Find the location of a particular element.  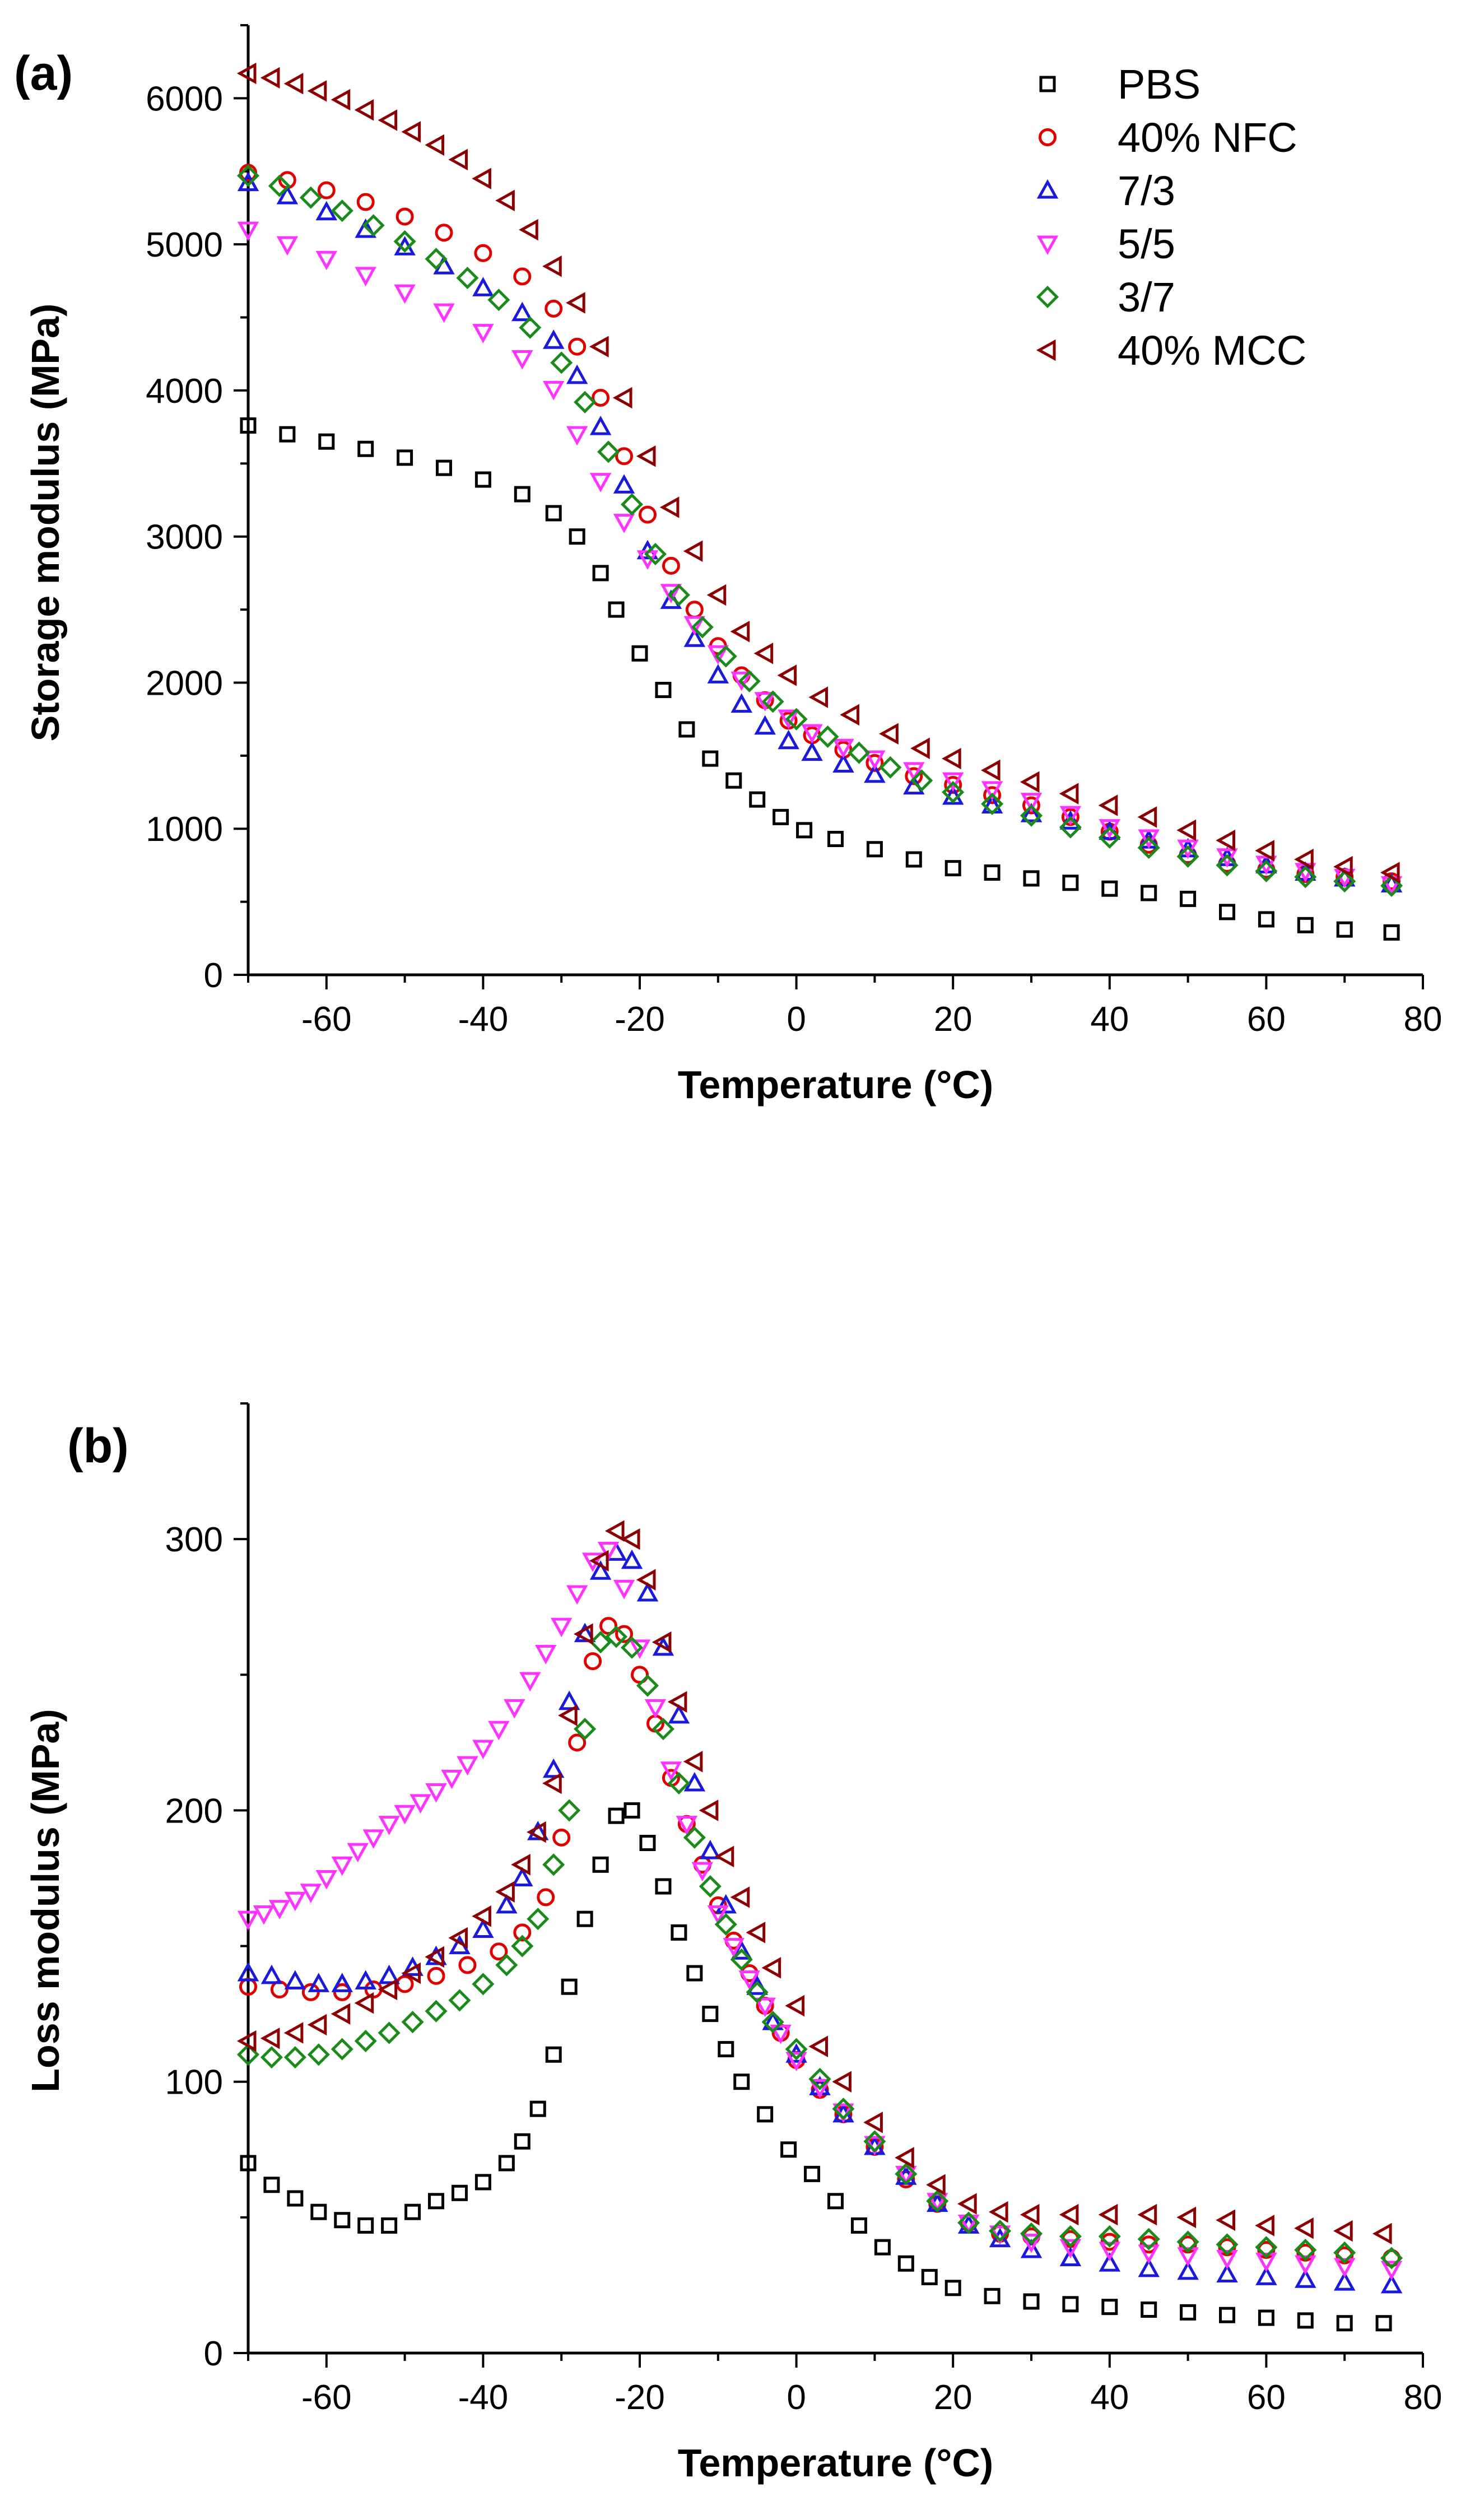

y-tick-label: 6000 is located at coordinates (184, 99).